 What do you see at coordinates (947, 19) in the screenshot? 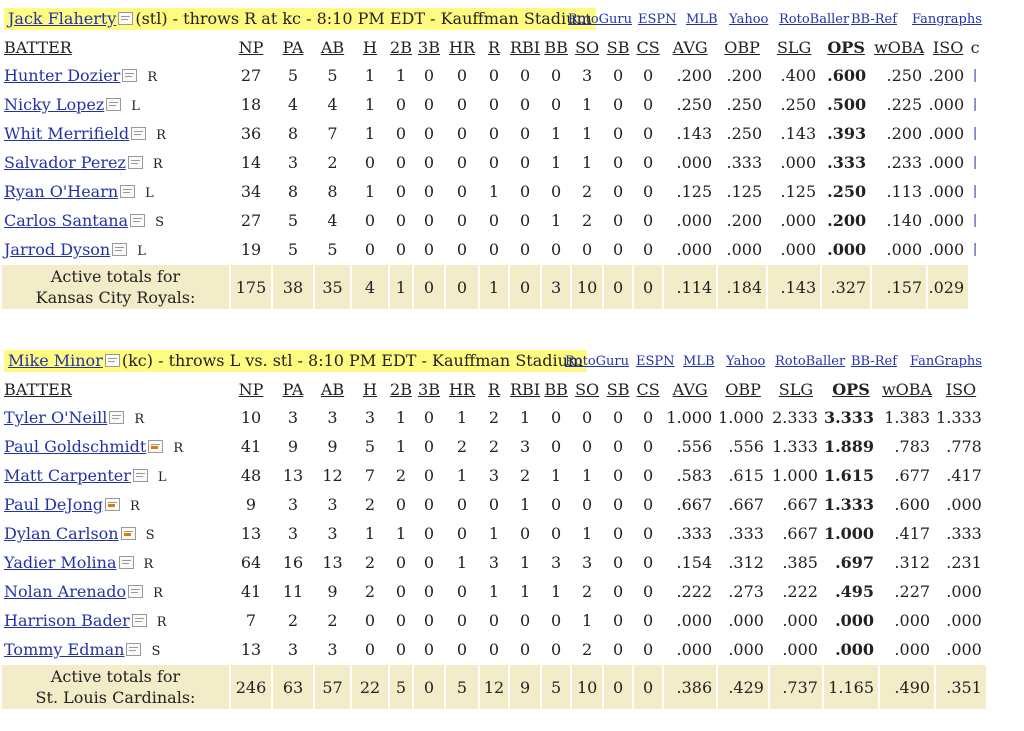
I see `link-fangraphs: Fangraphs` at bounding box center [947, 19].